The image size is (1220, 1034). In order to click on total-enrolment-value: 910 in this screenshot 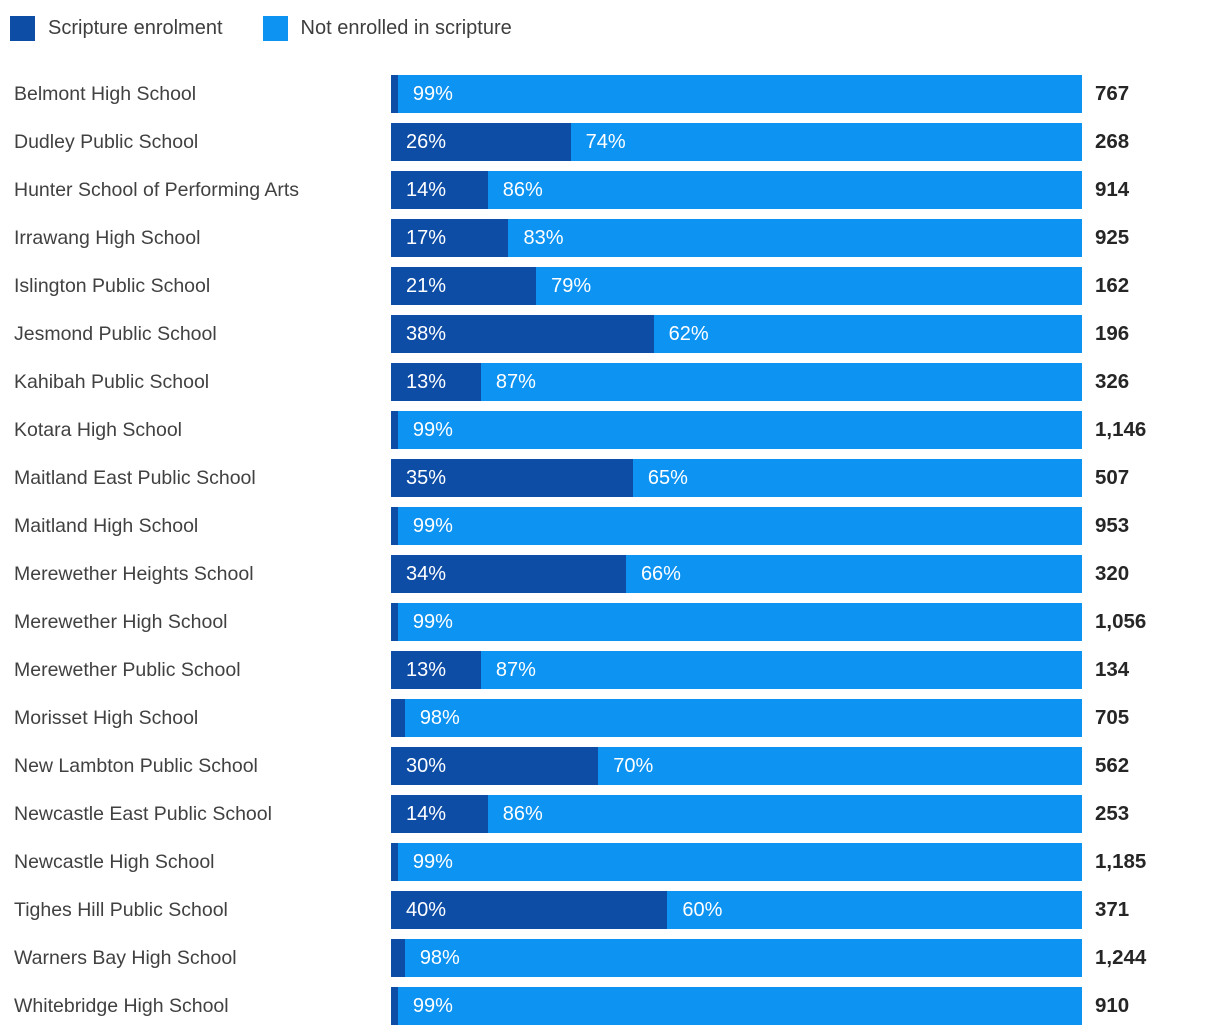, I will do `click(1112, 1005)`.